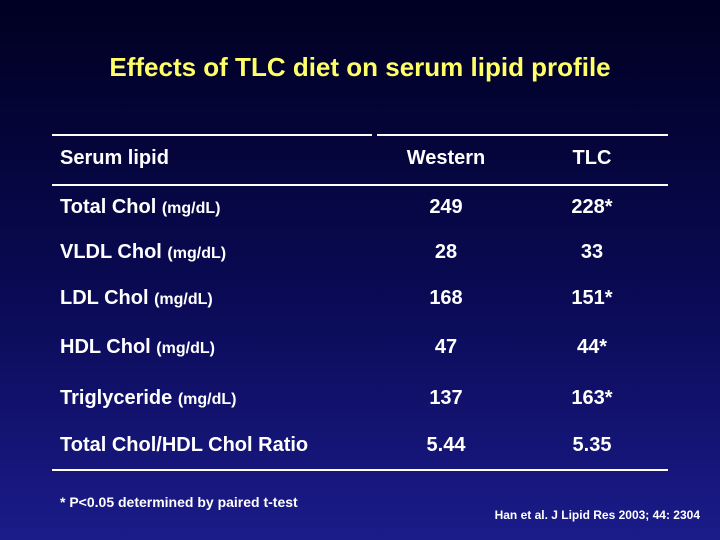  What do you see at coordinates (592, 445) in the screenshot?
I see `tlc-value: 5.35` at bounding box center [592, 445].